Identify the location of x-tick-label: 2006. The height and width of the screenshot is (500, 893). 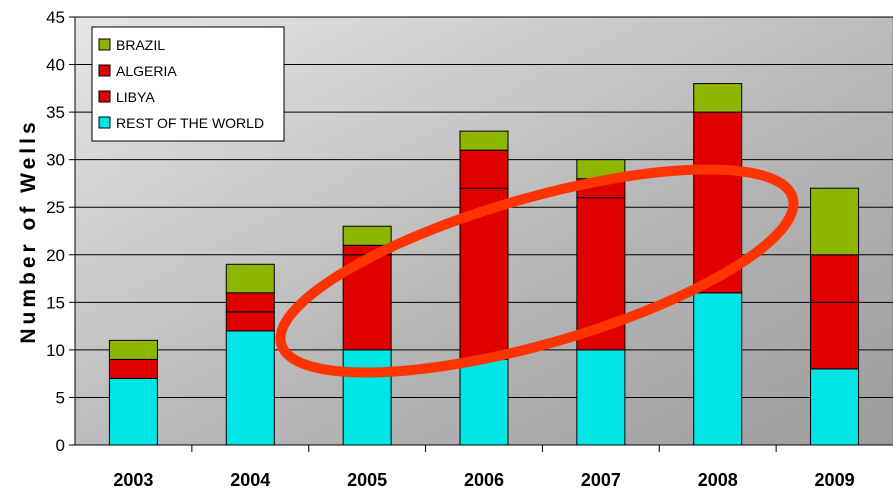
(484, 480).